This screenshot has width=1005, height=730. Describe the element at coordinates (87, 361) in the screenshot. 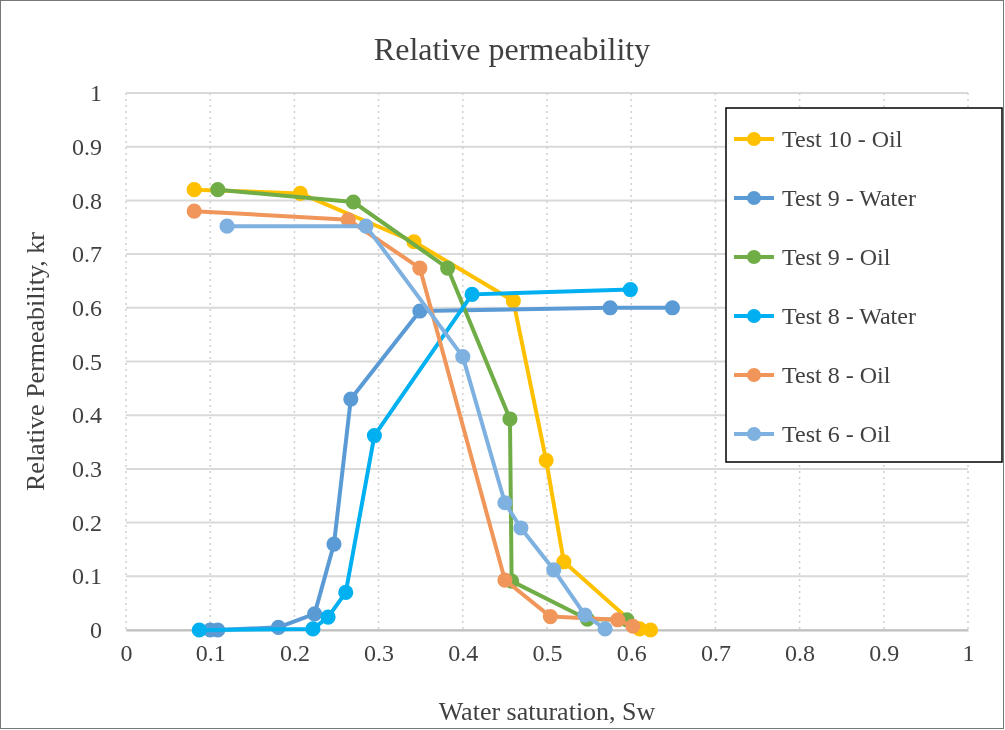

I see `y-tick-label: 0.5` at that location.